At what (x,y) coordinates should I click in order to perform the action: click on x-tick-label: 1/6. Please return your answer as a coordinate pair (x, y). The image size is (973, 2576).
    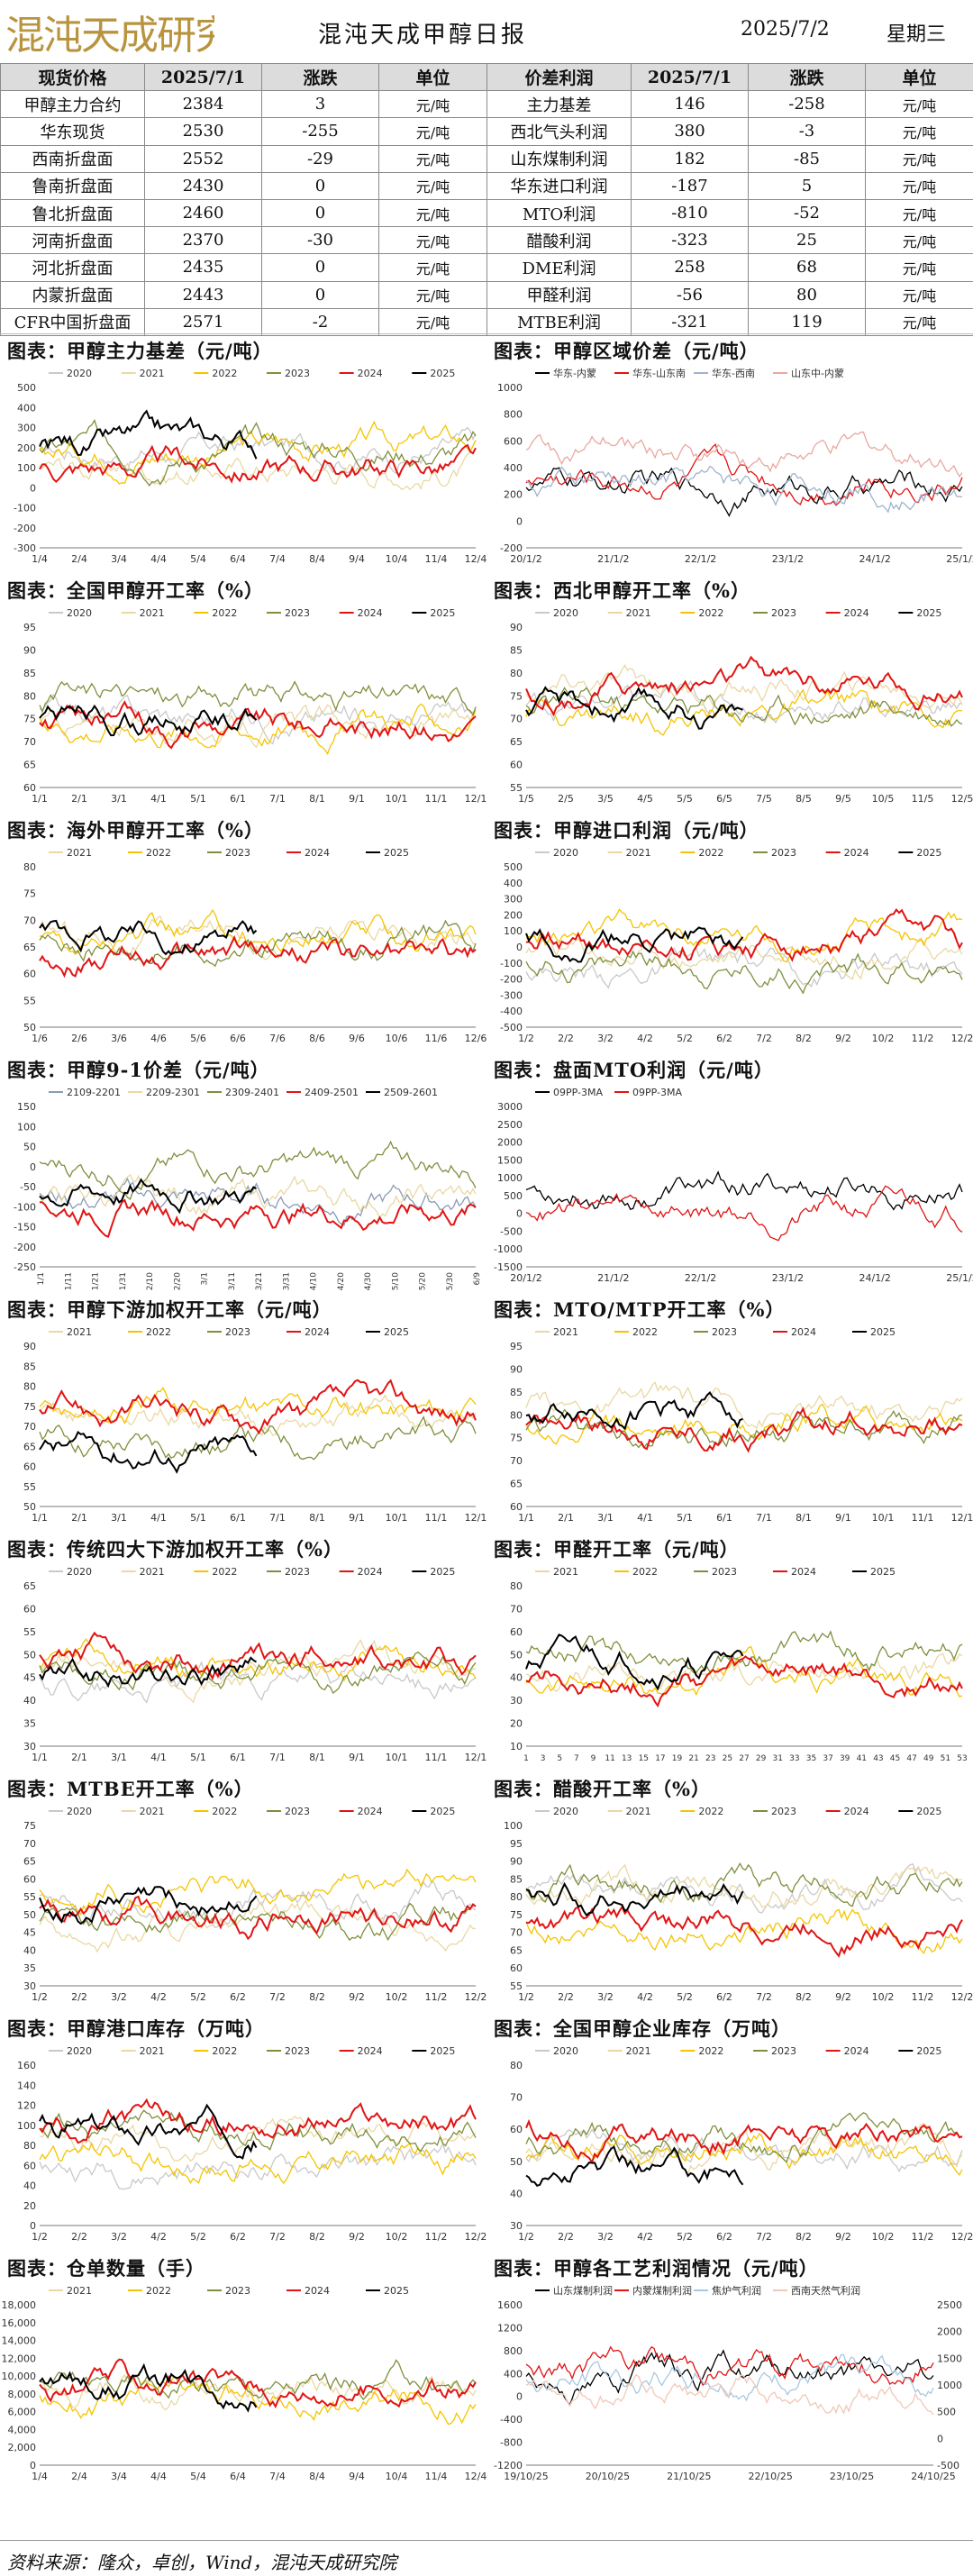
    Looking at the image, I should click on (40, 1038).